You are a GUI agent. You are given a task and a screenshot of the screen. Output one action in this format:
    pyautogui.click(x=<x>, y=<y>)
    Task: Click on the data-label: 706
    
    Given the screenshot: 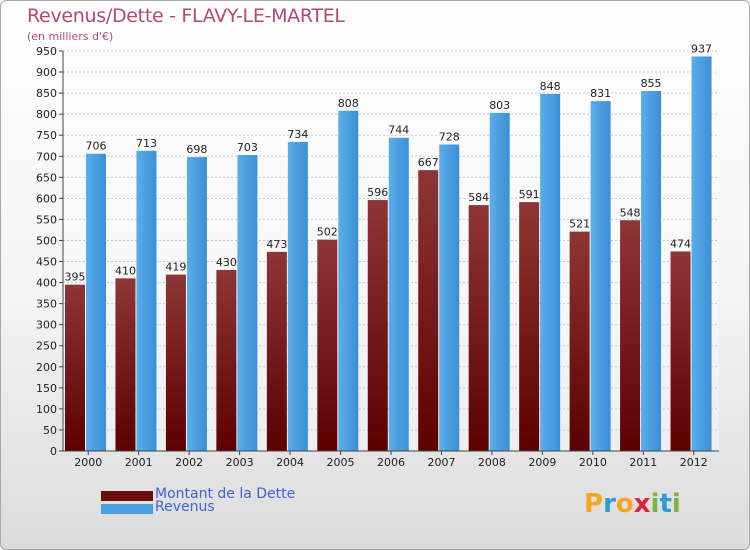 What is the action you would take?
    pyautogui.click(x=96, y=146)
    